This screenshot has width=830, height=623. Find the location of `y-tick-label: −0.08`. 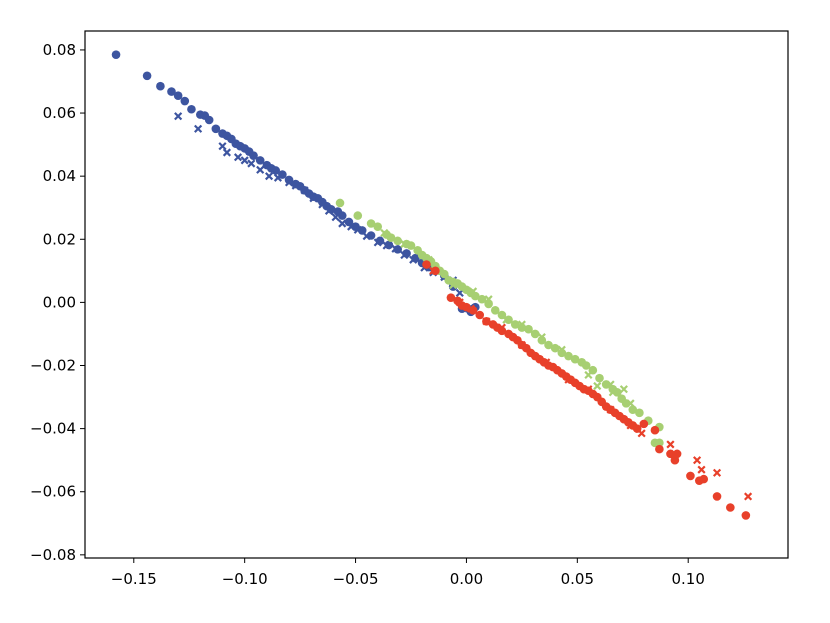

y-tick-label: −0.08 is located at coordinates (53, 555).